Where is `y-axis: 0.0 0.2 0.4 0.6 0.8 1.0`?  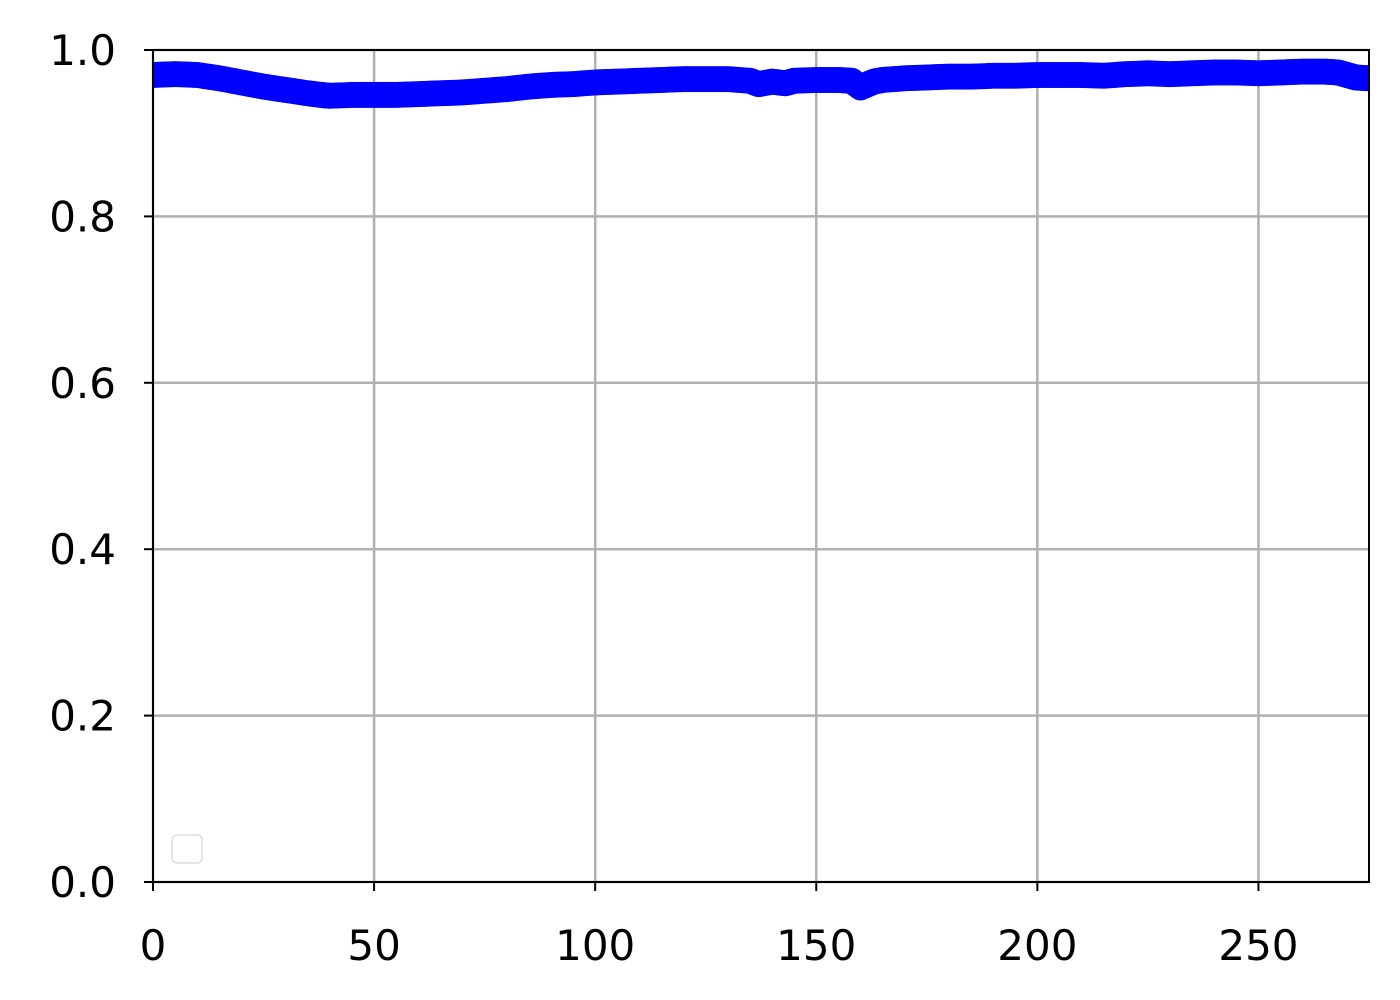
y-axis: 0.0 0.2 0.4 0.6 0.8 1.0 is located at coordinates (101, 466).